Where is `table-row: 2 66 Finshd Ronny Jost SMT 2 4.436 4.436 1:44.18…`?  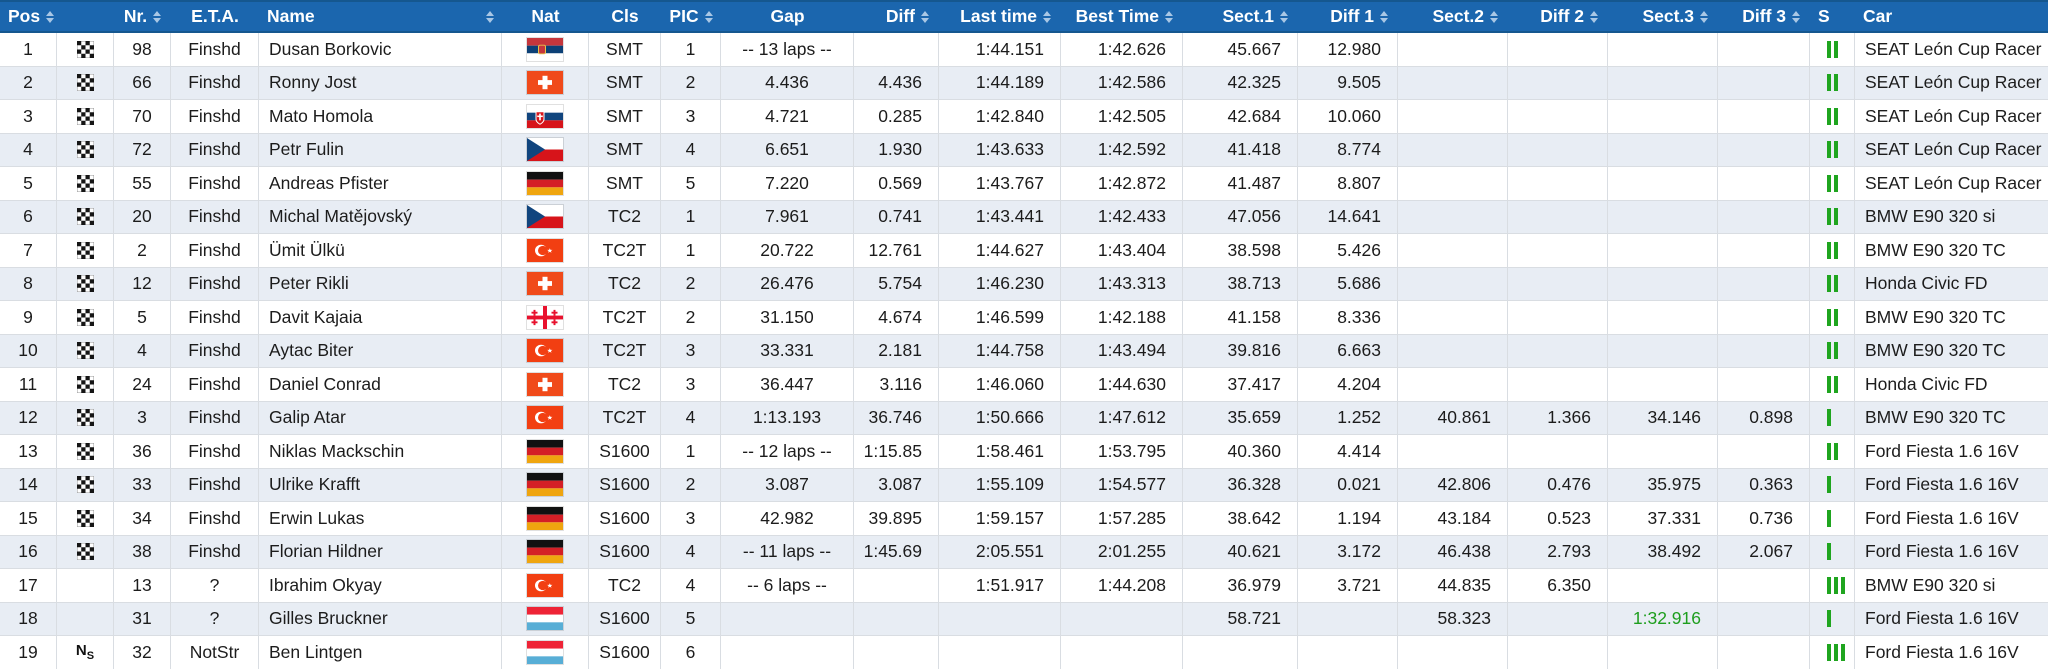
table-row: 2 66 Finshd Ronny Jost SMT 2 4.436 4.436 1:44.18… is located at coordinates (1024, 83).